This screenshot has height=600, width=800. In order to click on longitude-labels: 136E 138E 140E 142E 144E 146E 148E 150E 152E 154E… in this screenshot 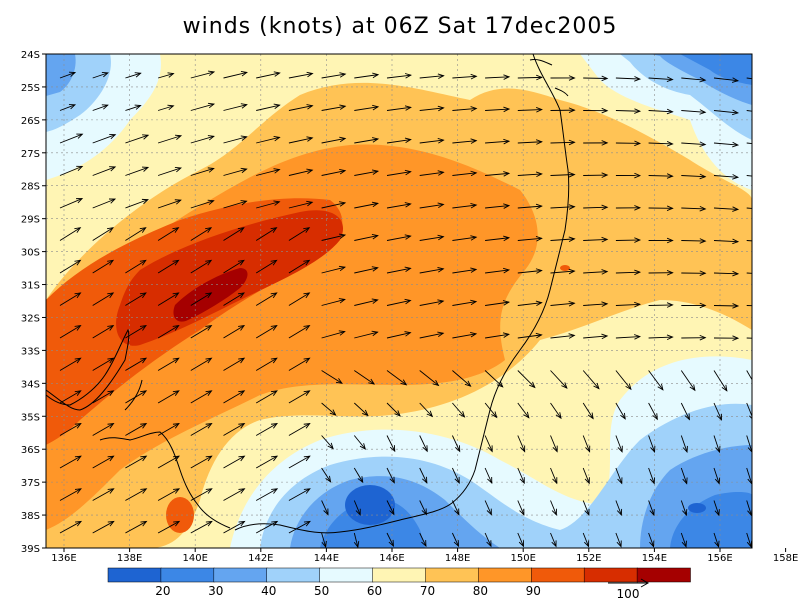, I will do `click(424, 556)`.